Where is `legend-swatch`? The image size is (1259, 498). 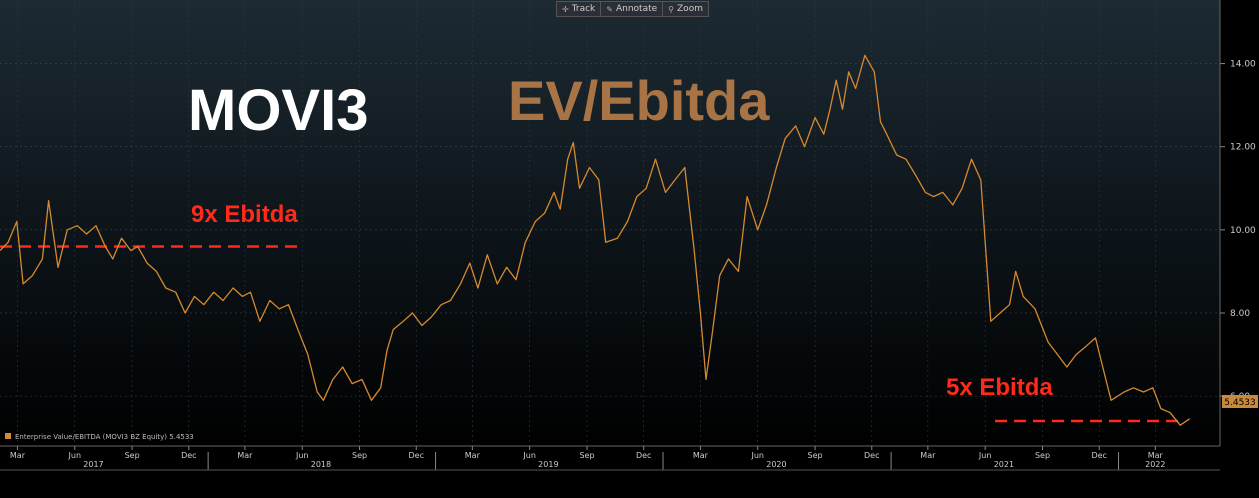 legend-swatch is located at coordinates (8, 436).